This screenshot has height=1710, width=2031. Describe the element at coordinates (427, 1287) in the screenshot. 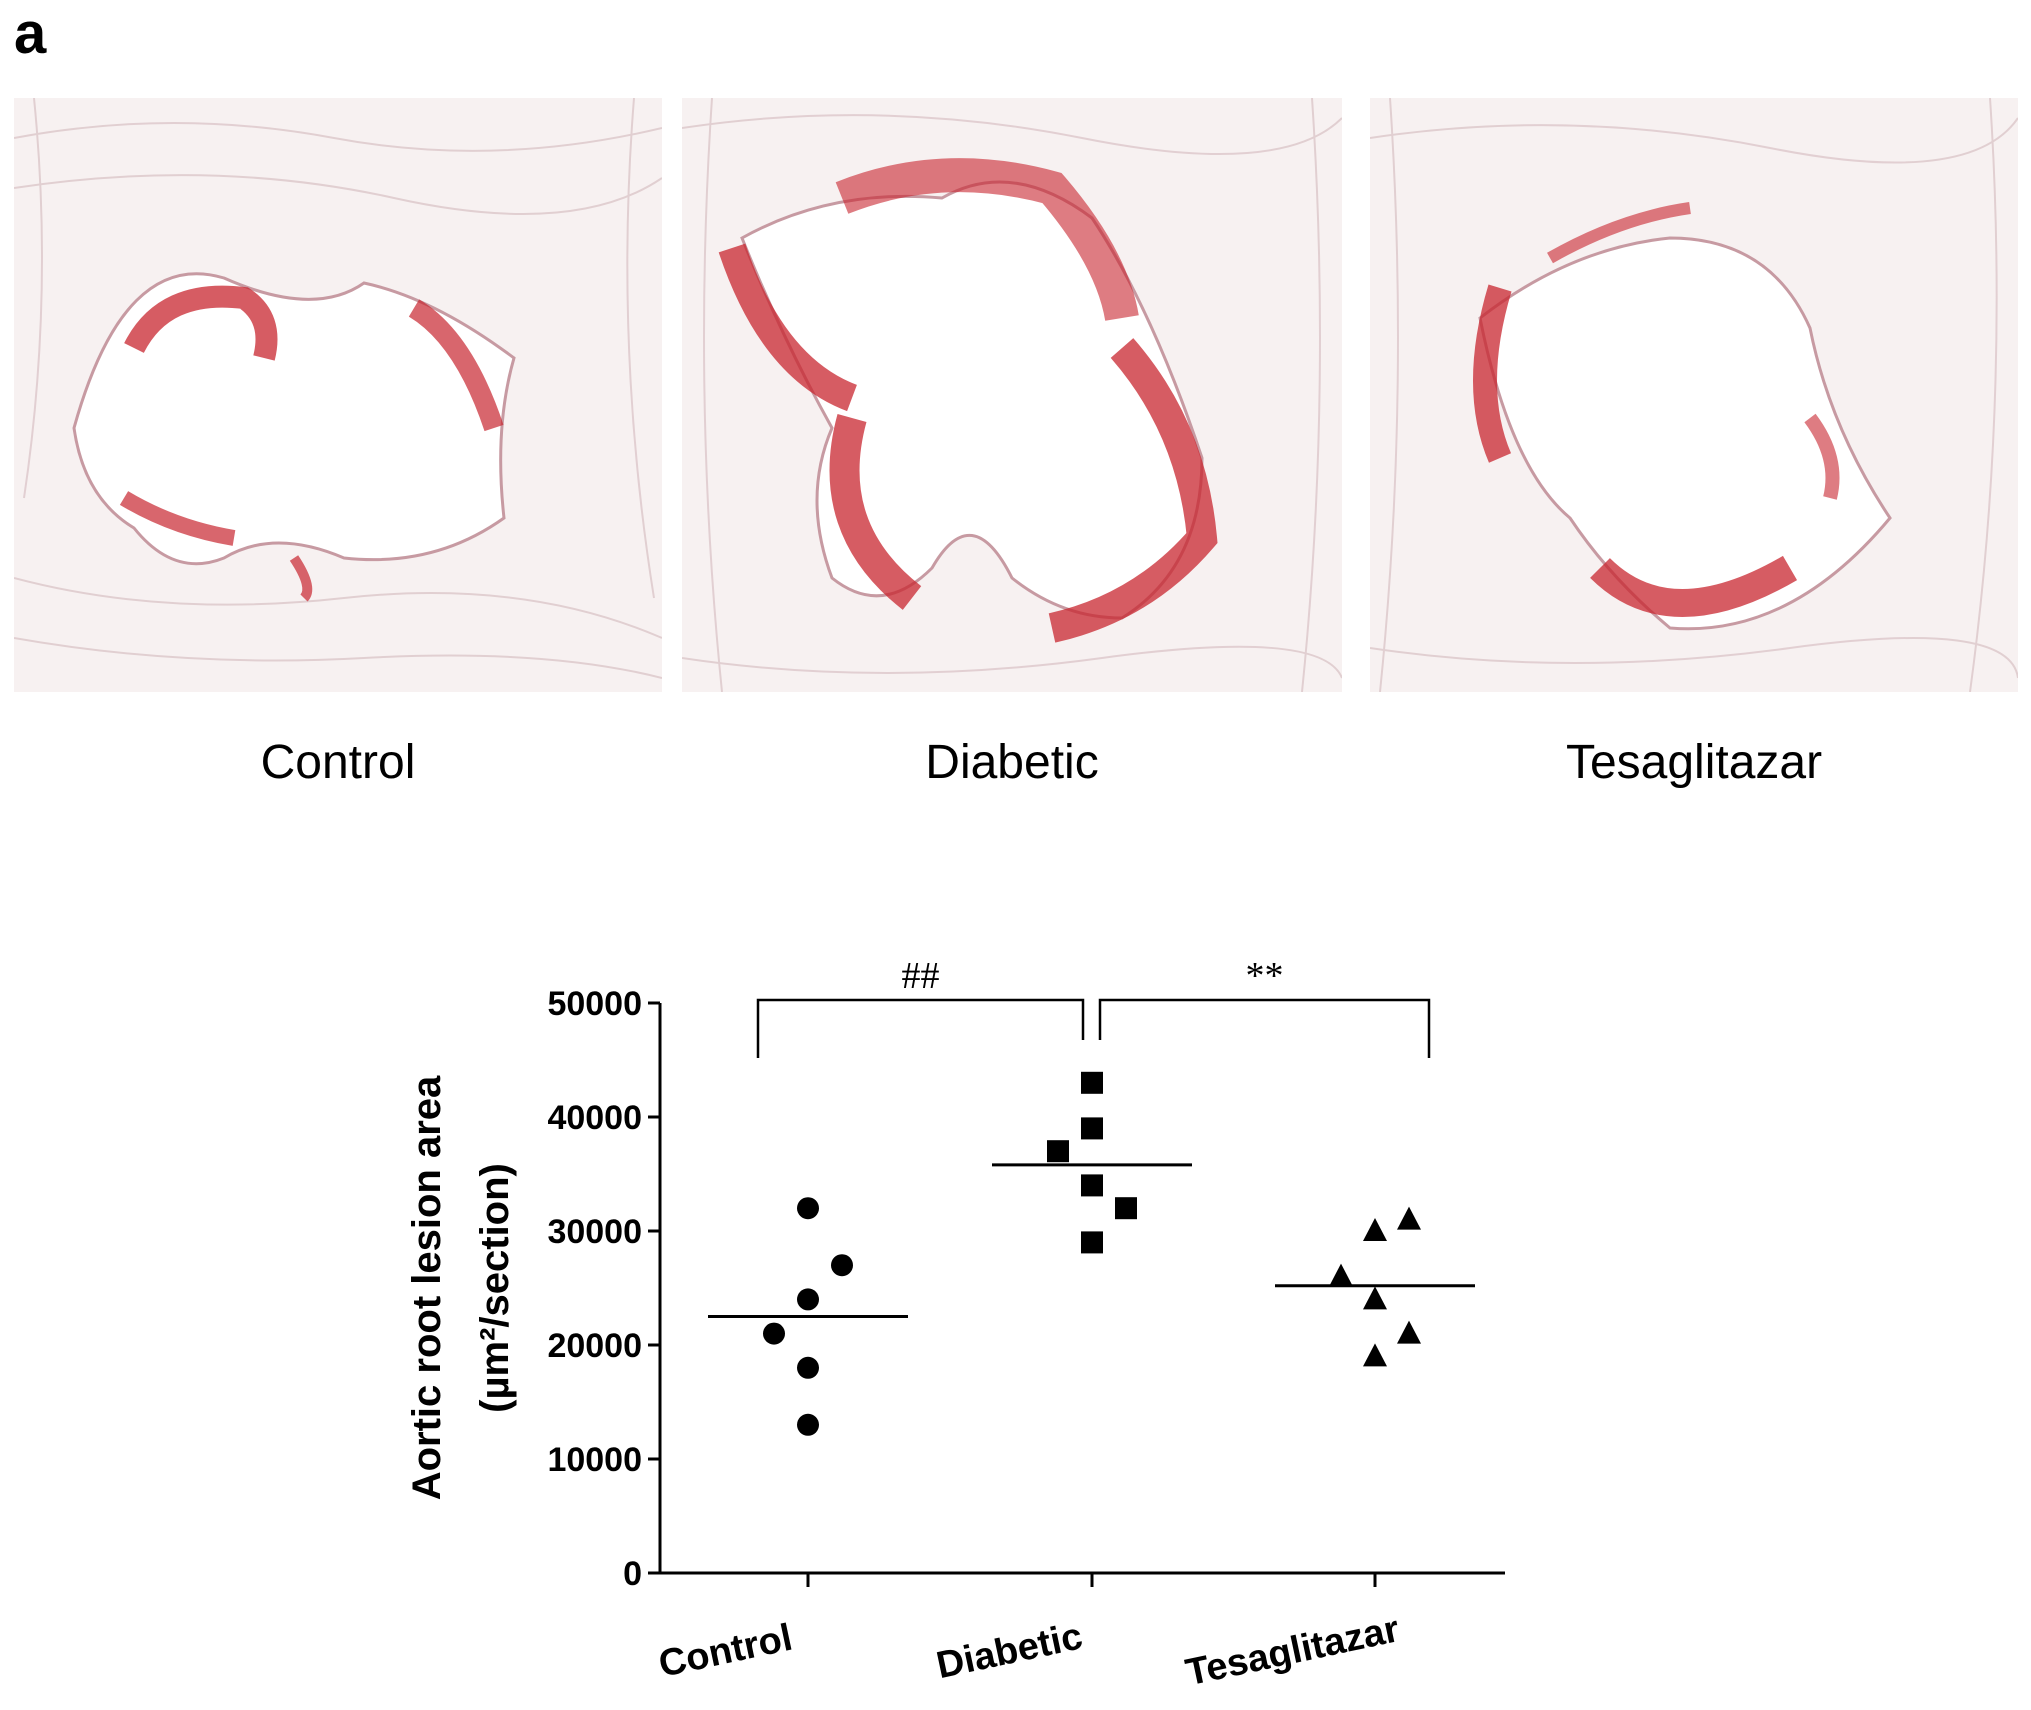

I see `y-axis-label: Aortic root lesion area` at that location.